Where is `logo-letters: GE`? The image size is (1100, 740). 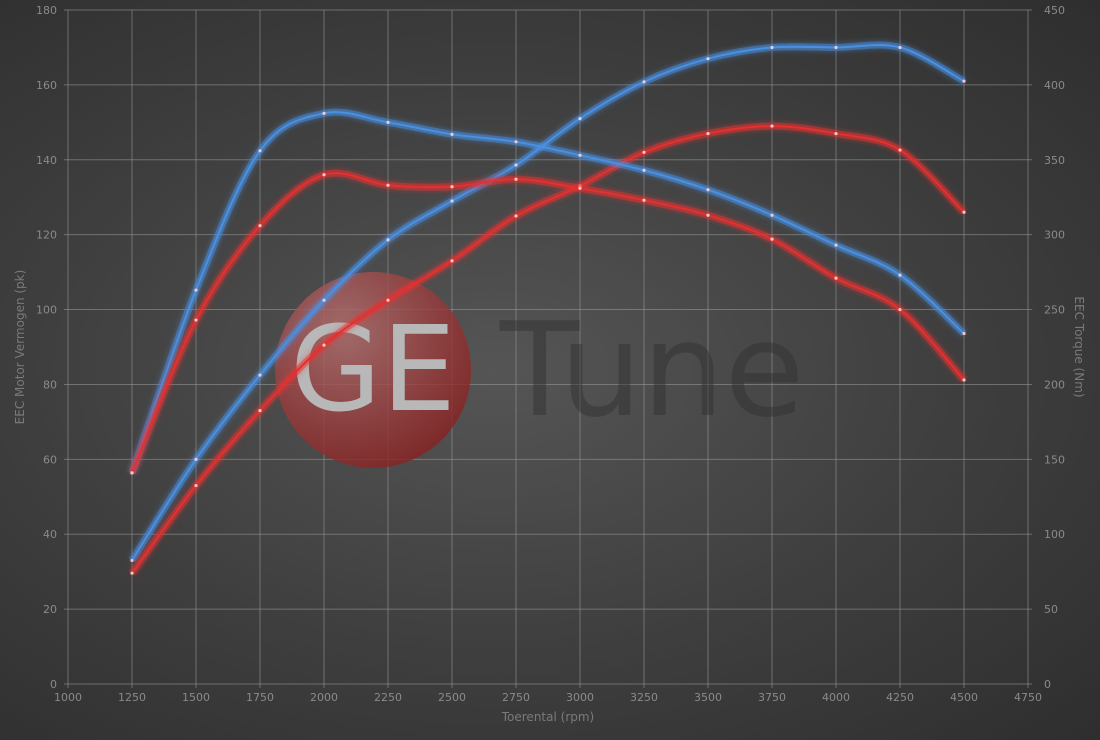
logo-letters: GE is located at coordinates (373, 369).